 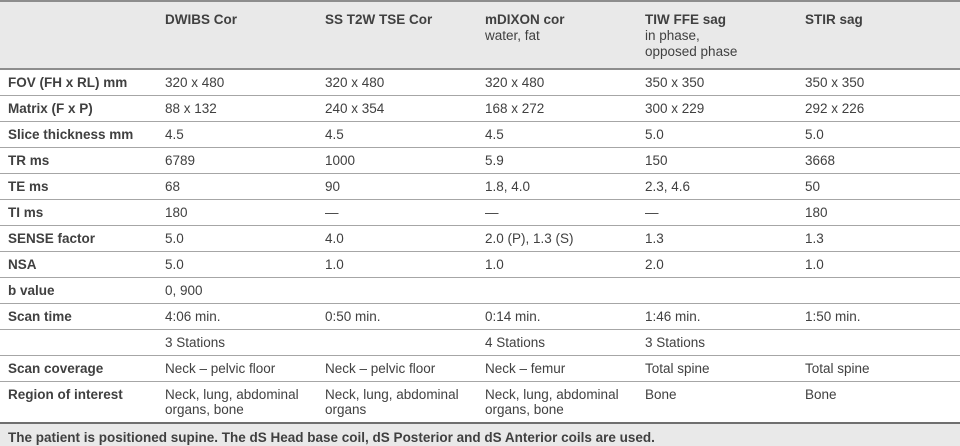 What do you see at coordinates (392, 402) in the screenshot?
I see `cell-value: Neck, lung, abdominal organs` at bounding box center [392, 402].